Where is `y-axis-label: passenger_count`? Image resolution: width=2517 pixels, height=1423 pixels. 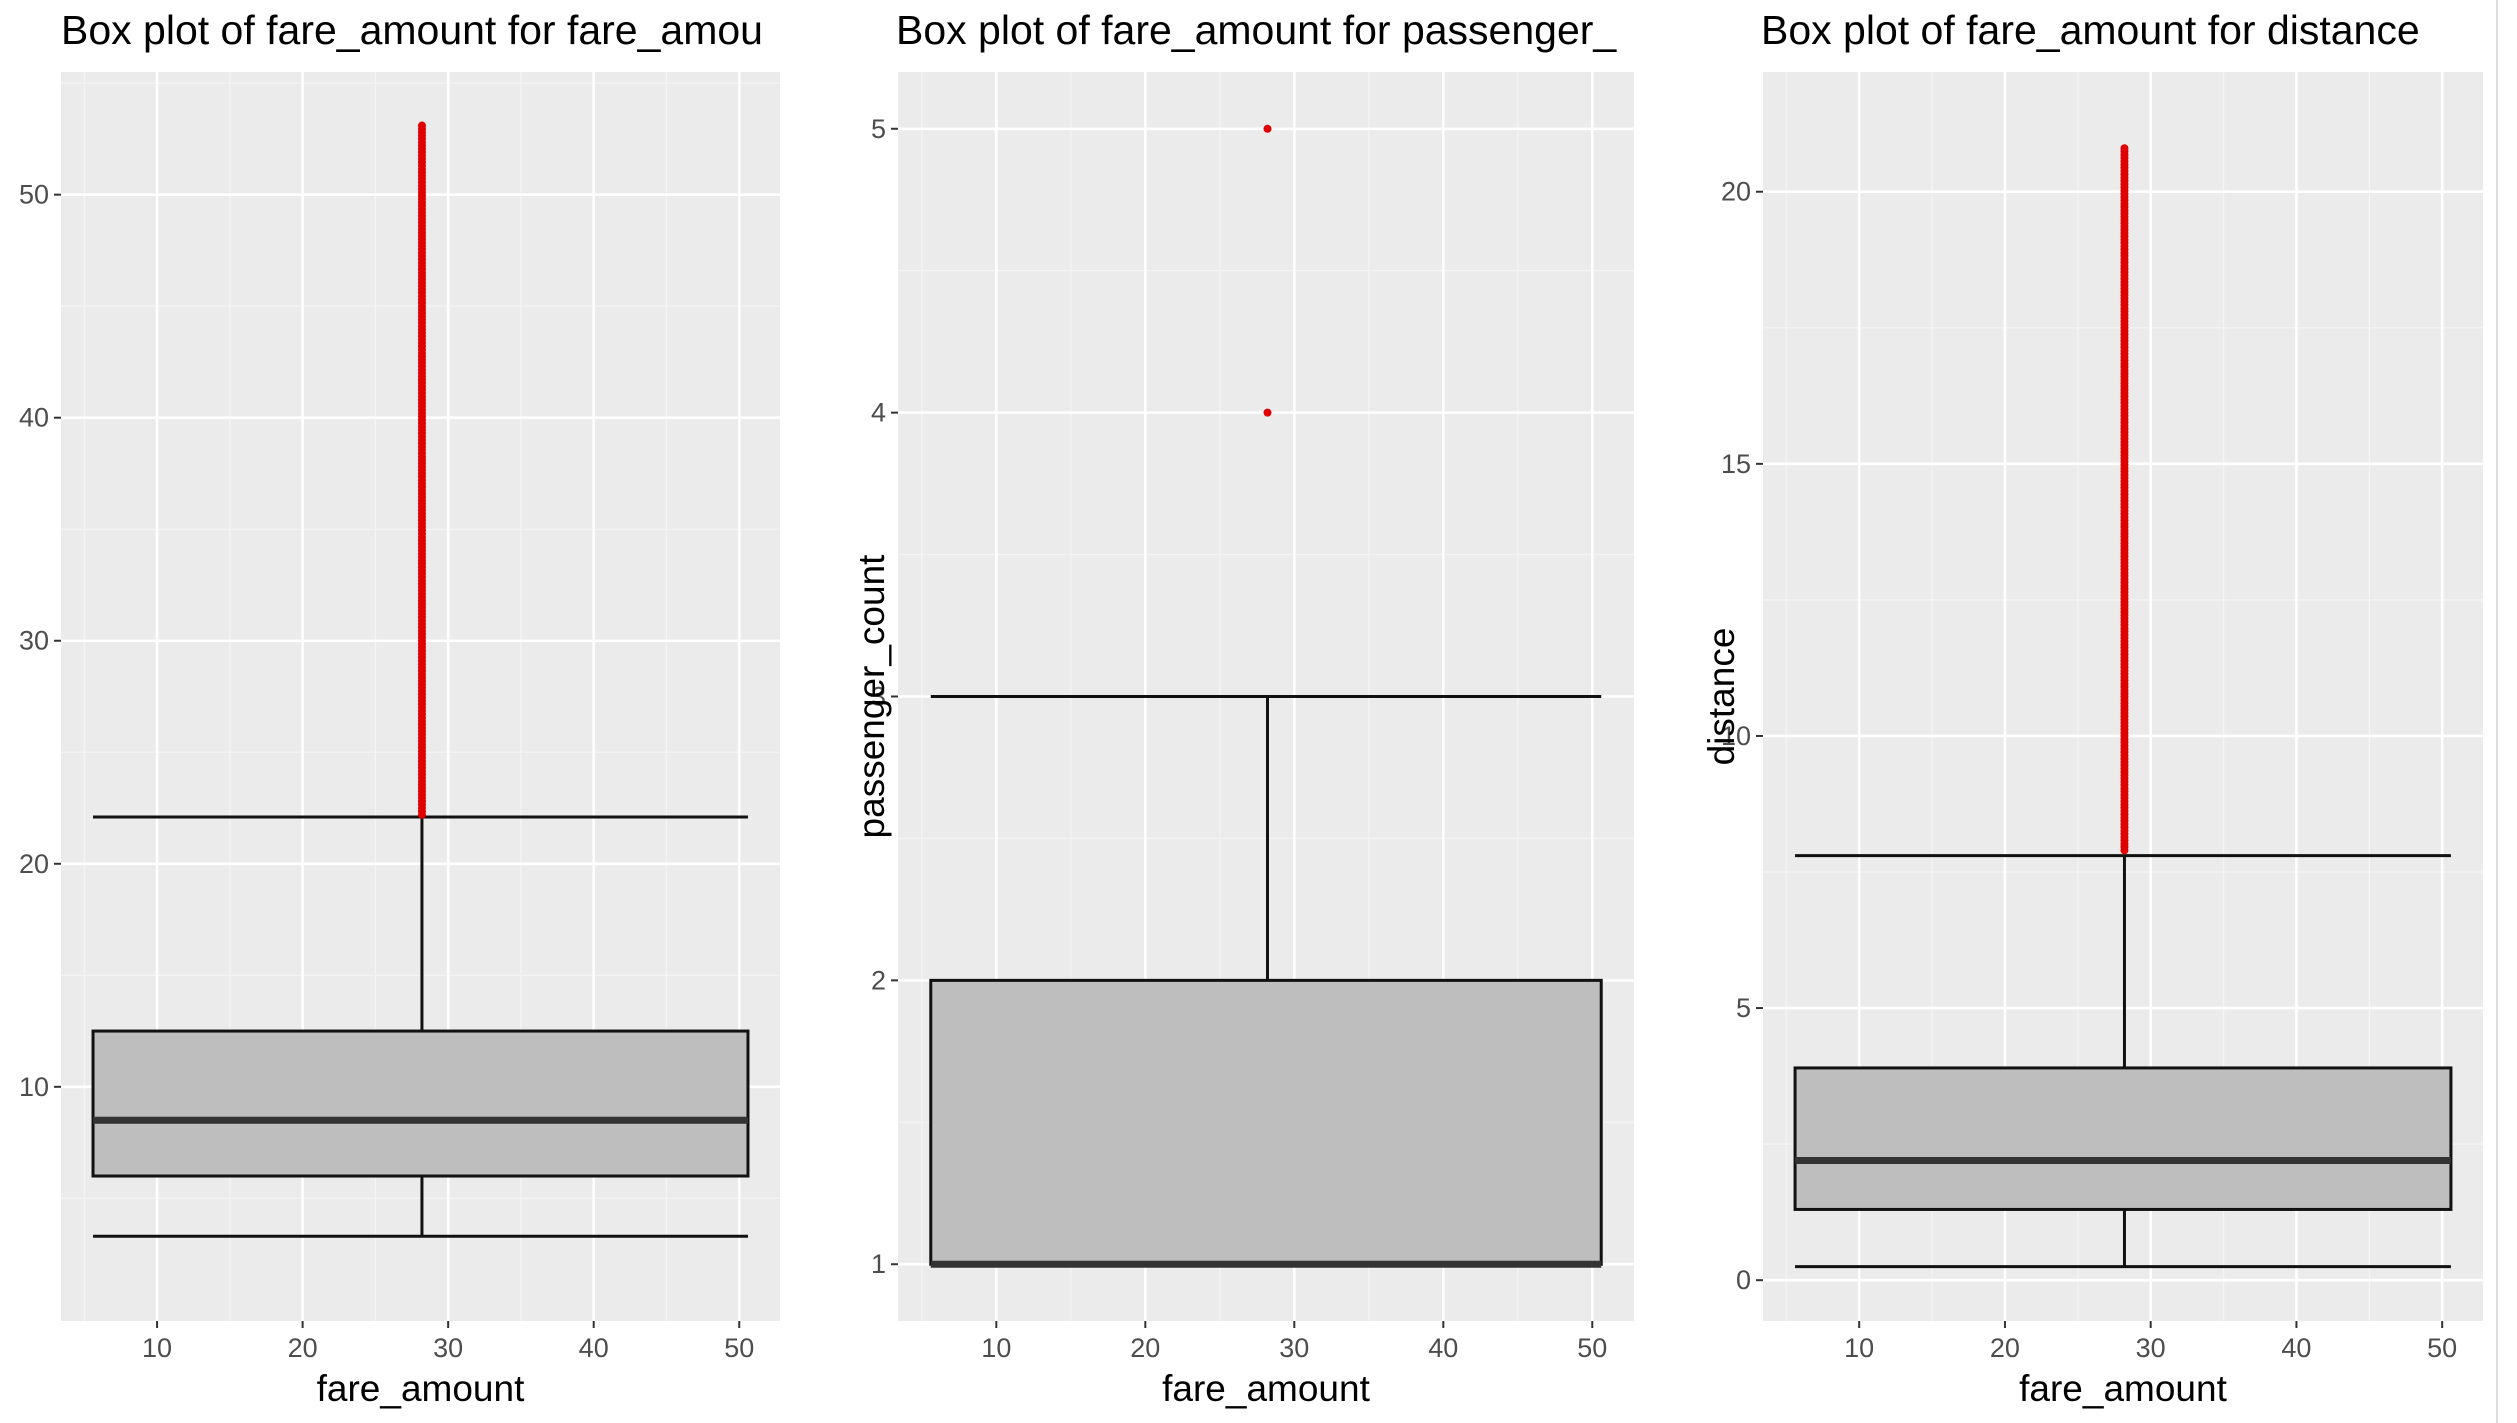
y-axis-label: passenger_count is located at coordinates (871, 696).